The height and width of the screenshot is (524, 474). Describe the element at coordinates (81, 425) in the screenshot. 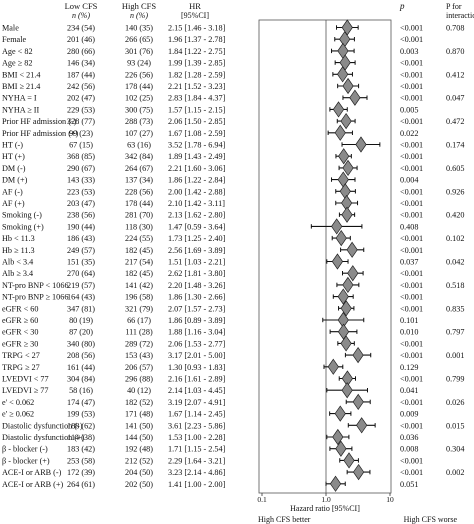

I see `low-cfs-count: 188 (62)` at that location.